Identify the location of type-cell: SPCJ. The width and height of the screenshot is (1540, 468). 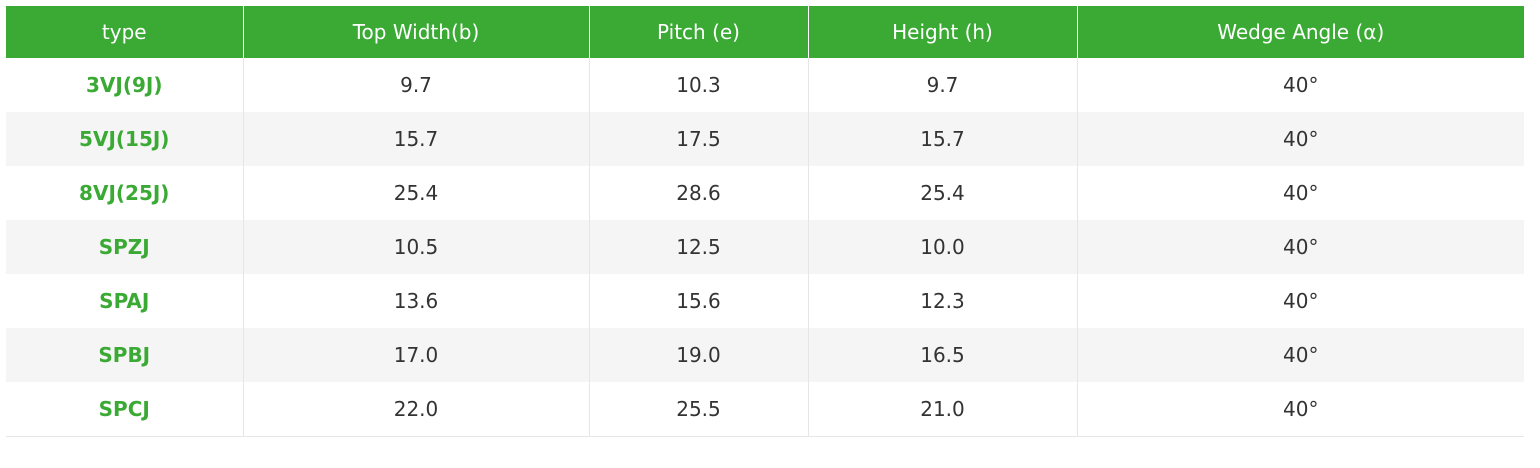
(125, 409).